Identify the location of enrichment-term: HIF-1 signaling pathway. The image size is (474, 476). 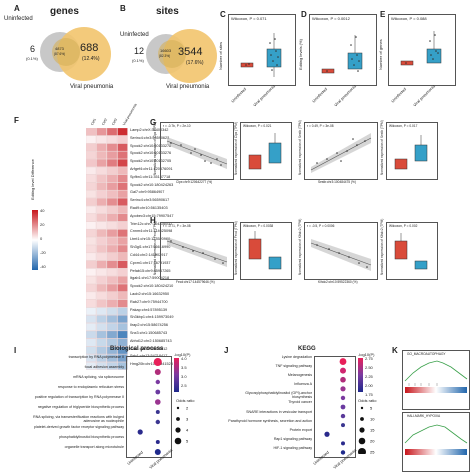
(292, 447).